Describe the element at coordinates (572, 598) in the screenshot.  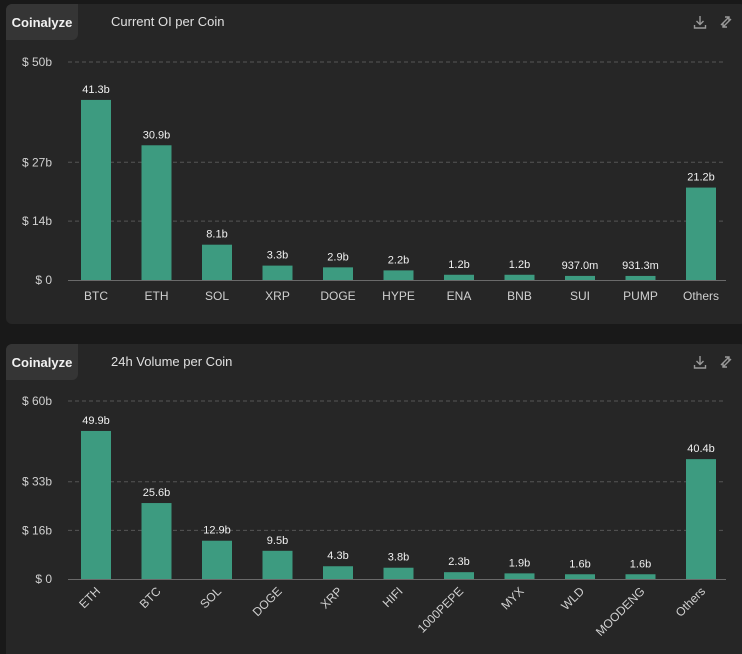
I see `x-tick-label: WLD` at that location.